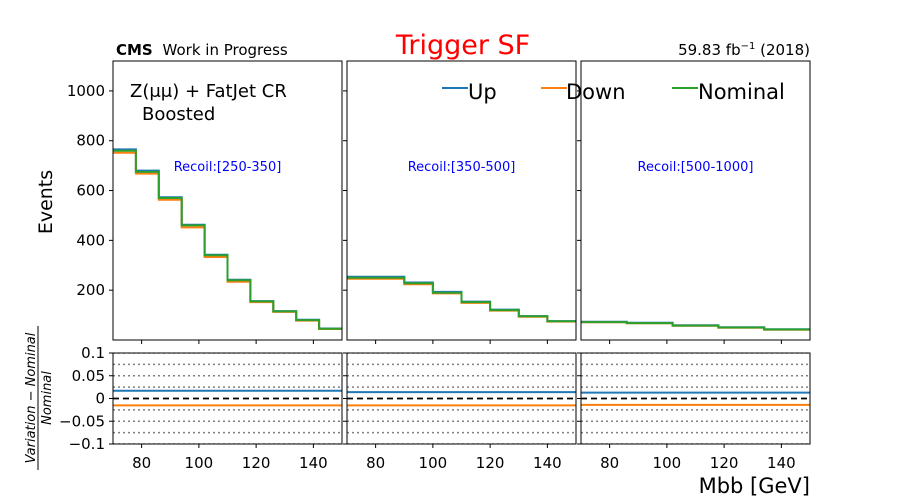 This screenshot has height=500, width=900. I want to click on series-line-down, so click(227, 240).